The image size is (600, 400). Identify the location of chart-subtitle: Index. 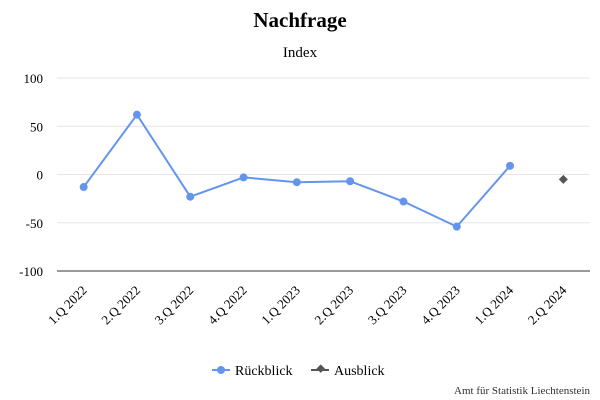
(300, 53).